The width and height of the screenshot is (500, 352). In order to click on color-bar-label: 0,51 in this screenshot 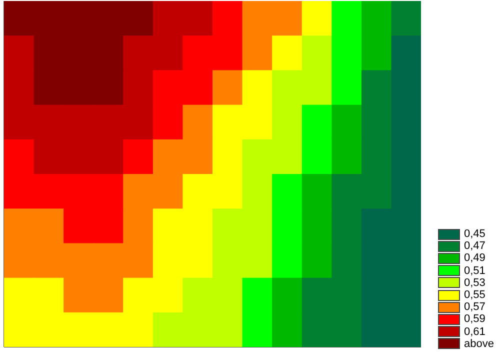, I will do `click(475, 270)`.